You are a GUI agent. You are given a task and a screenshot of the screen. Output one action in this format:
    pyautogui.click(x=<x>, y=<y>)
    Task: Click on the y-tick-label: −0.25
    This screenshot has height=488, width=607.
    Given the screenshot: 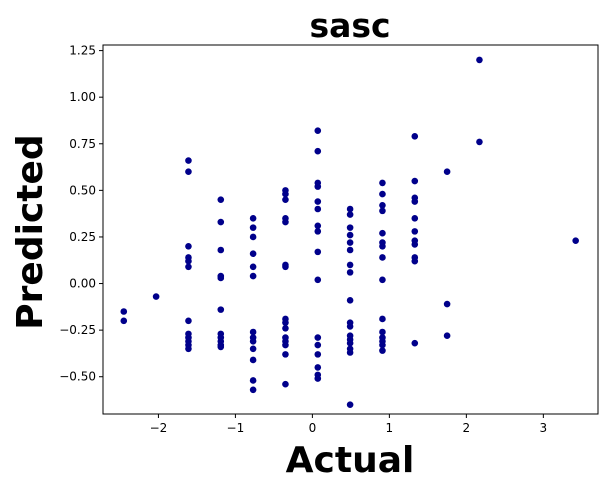 What is the action you would take?
    pyautogui.click(x=77, y=330)
    